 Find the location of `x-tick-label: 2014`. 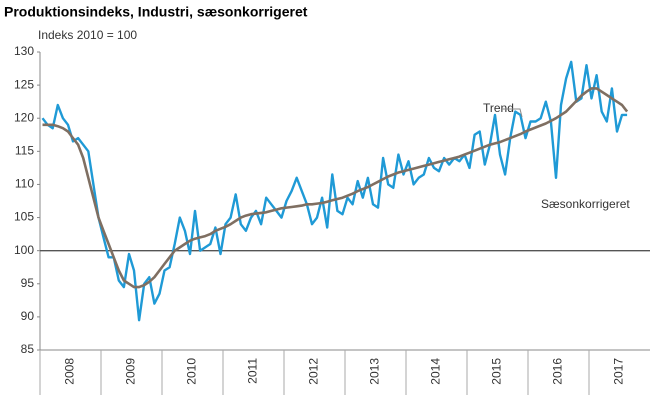

x-tick-label: 2014 is located at coordinates (436, 371).